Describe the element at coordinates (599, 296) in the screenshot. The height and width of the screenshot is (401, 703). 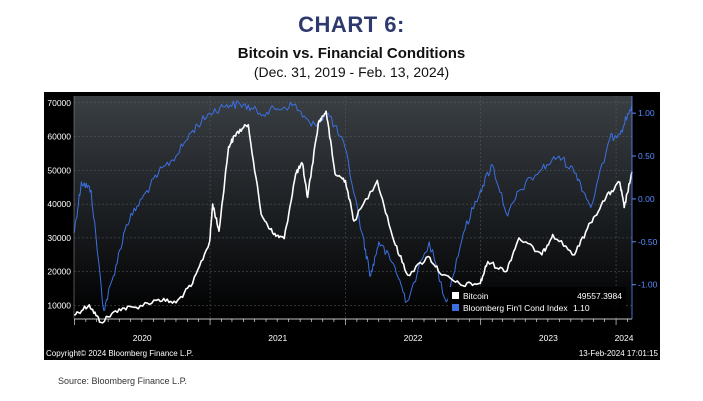
I see `legend-value-bitcoin: 49557.3984` at that location.